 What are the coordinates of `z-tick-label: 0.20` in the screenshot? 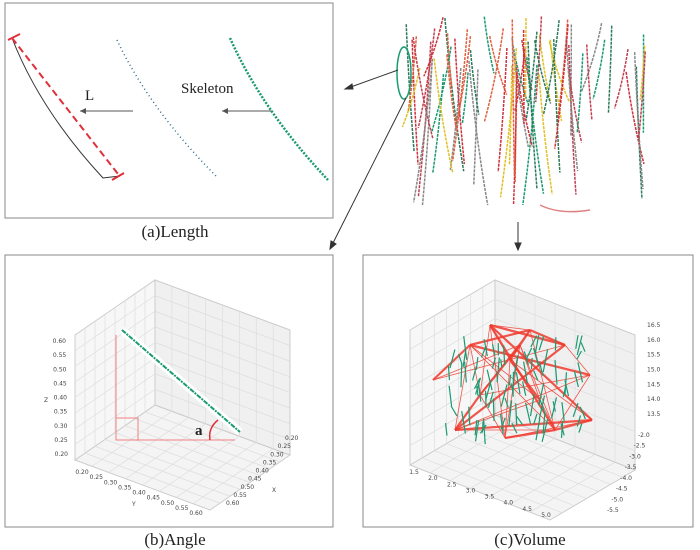 It's located at (62, 454).